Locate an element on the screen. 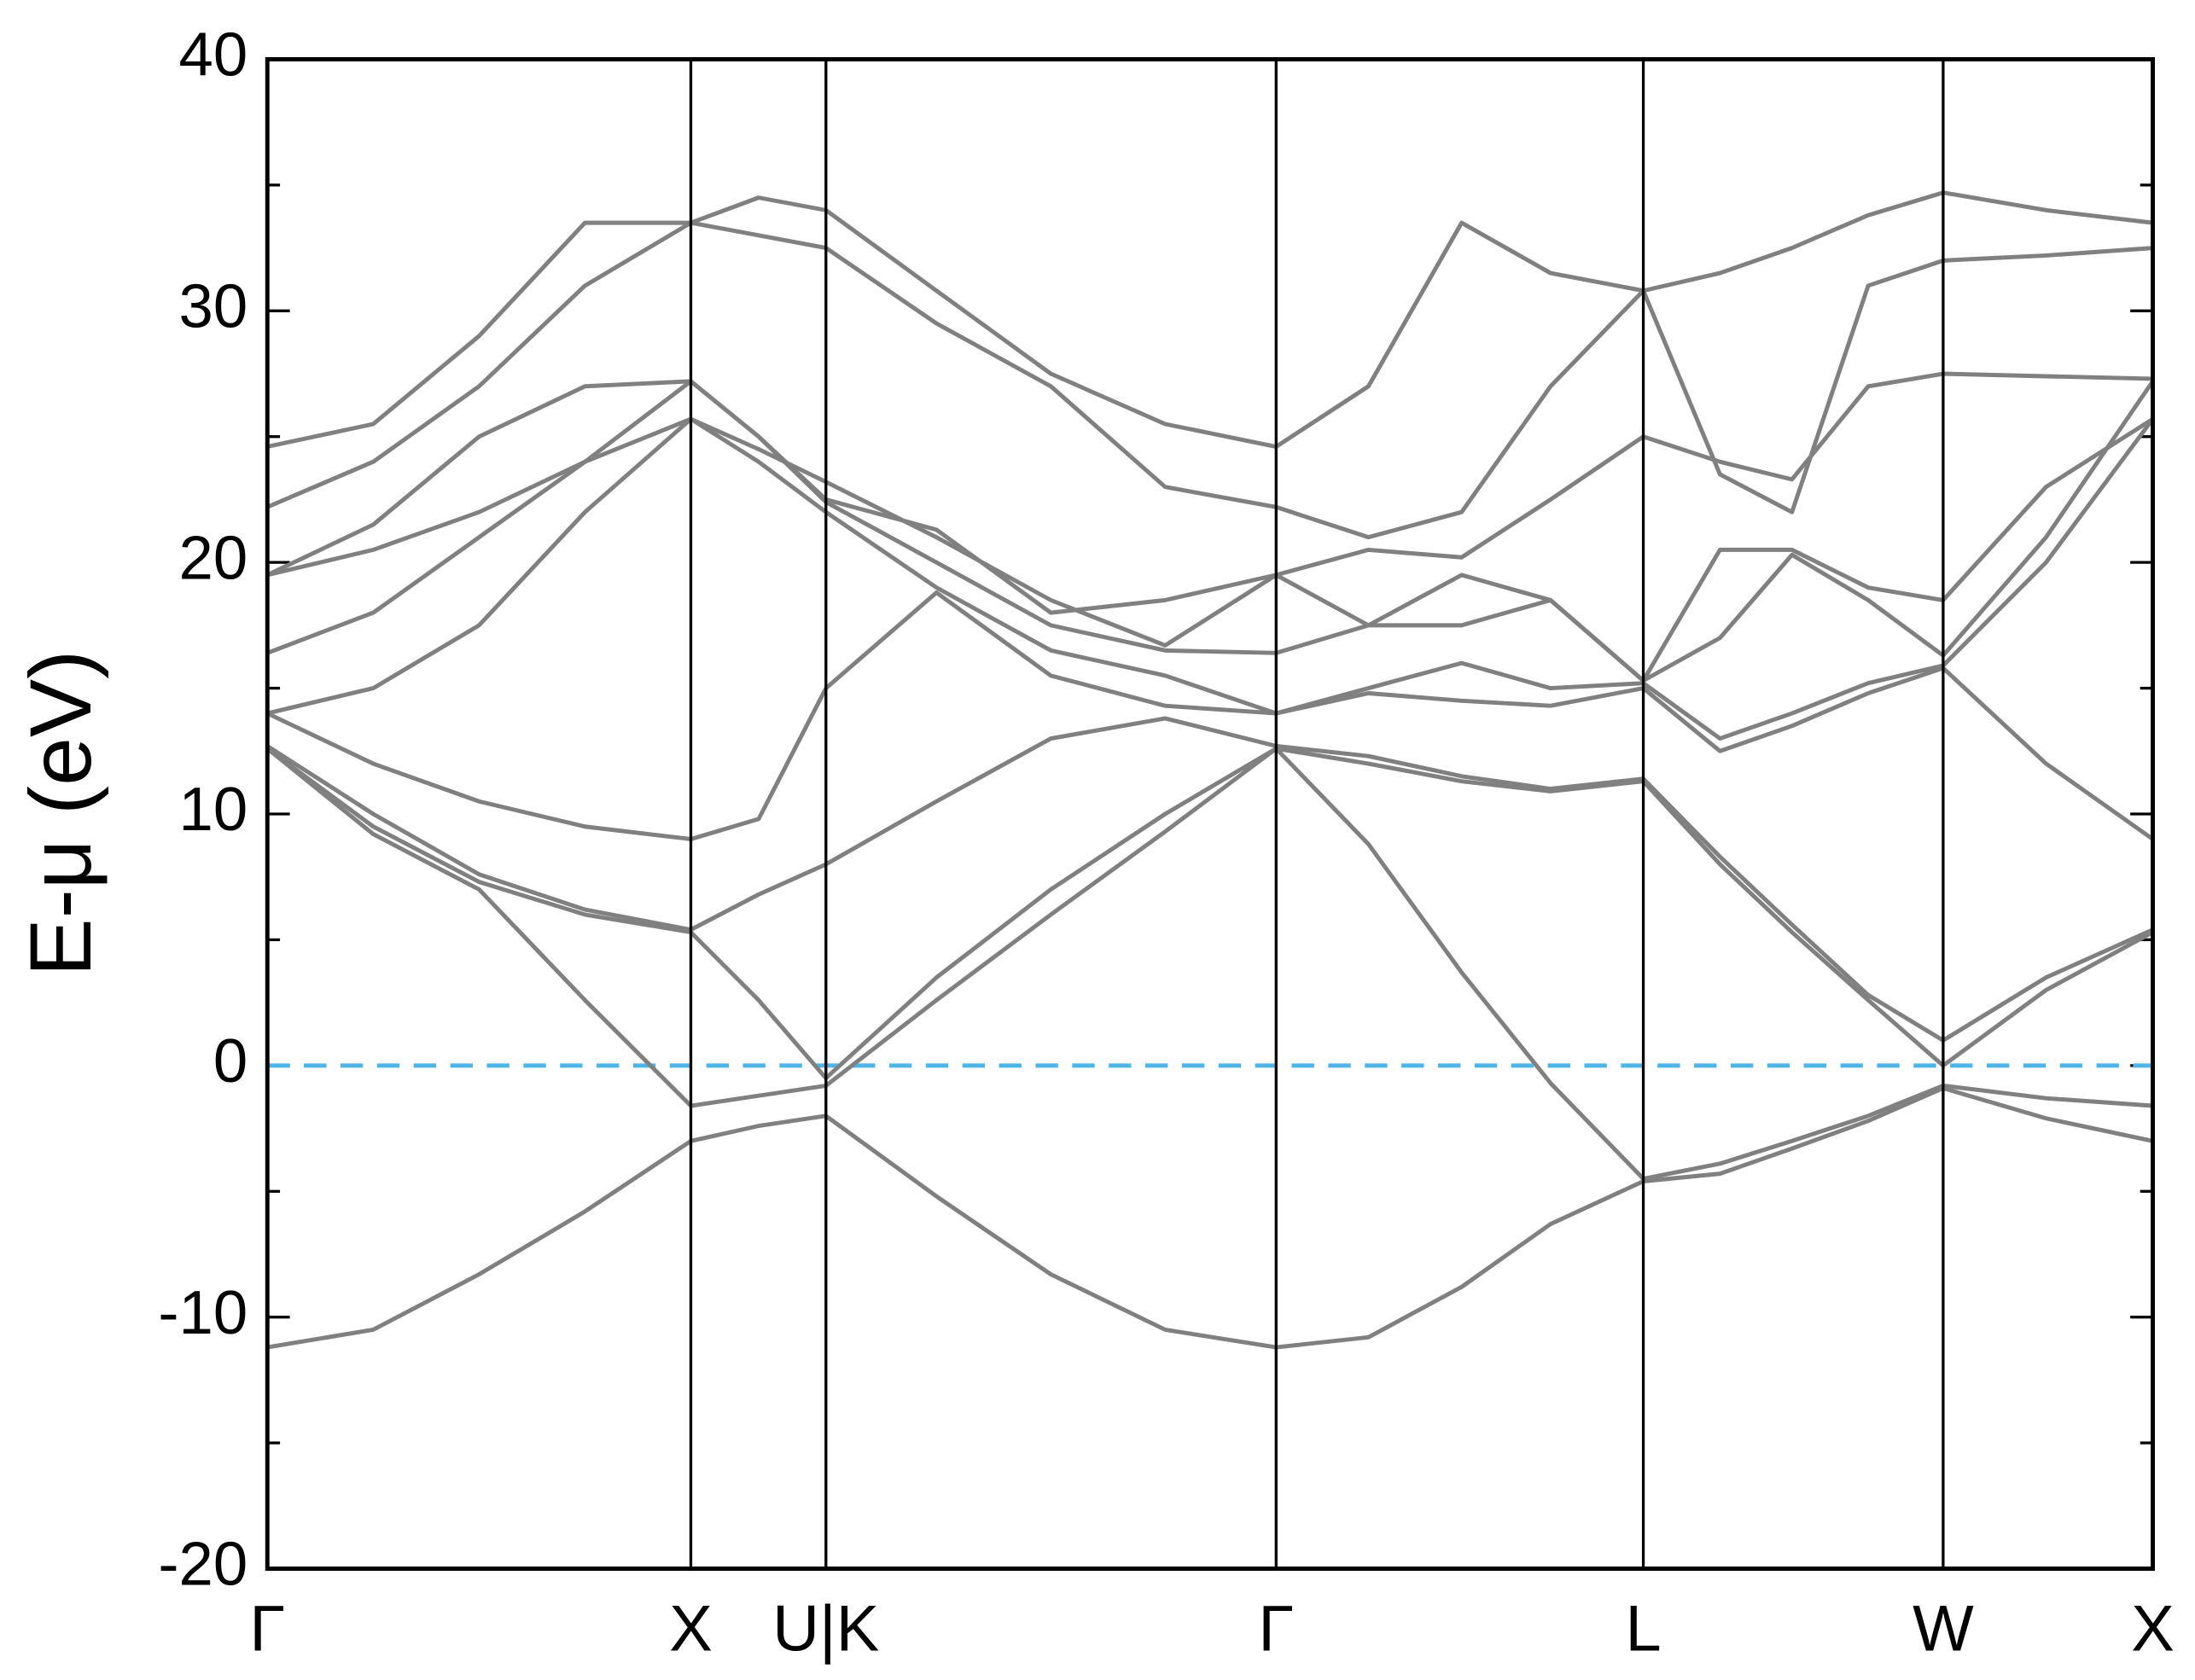 The image size is (2195, 1680). x-tick-label: U|K is located at coordinates (825, 1628).